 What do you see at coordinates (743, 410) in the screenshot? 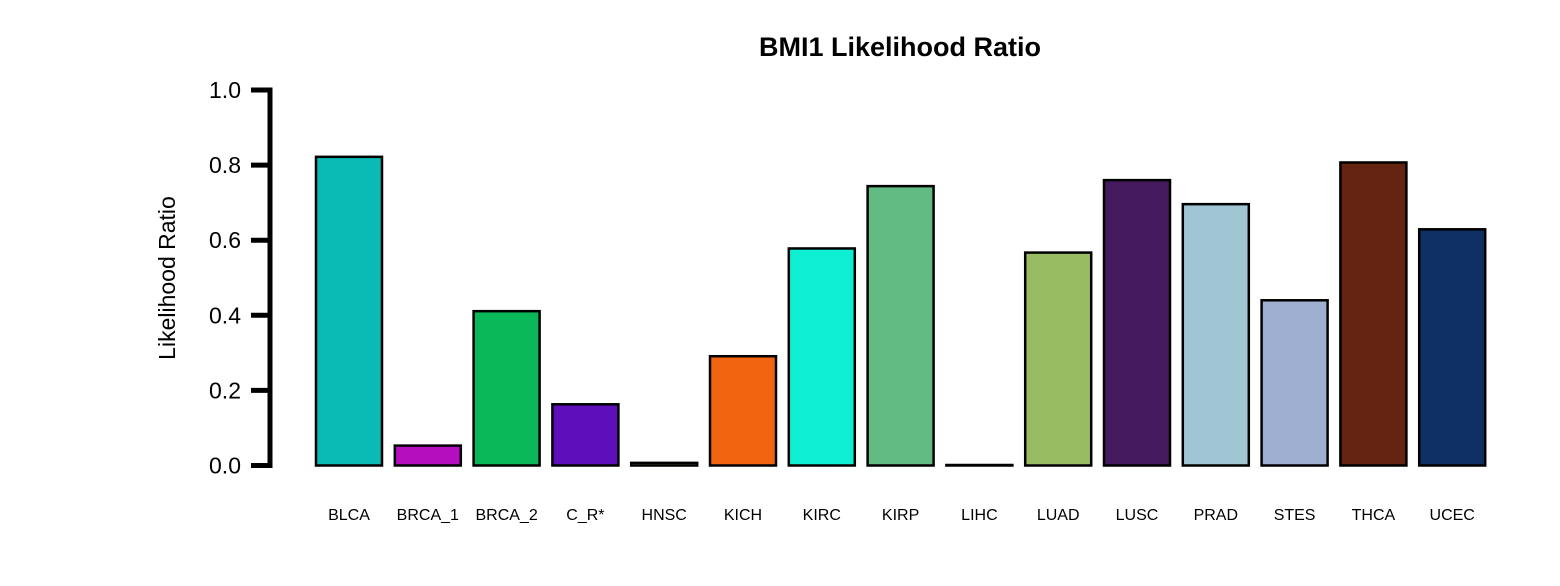
I see `bar-kich` at bounding box center [743, 410].